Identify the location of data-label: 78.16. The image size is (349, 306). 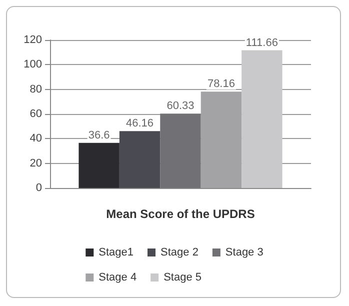
(221, 84).